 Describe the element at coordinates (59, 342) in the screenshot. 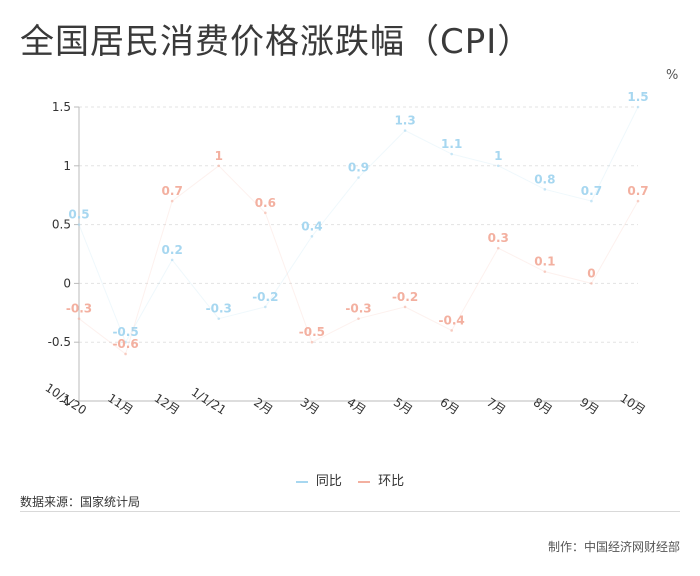

I see `y-tick-label: -0.5` at that location.